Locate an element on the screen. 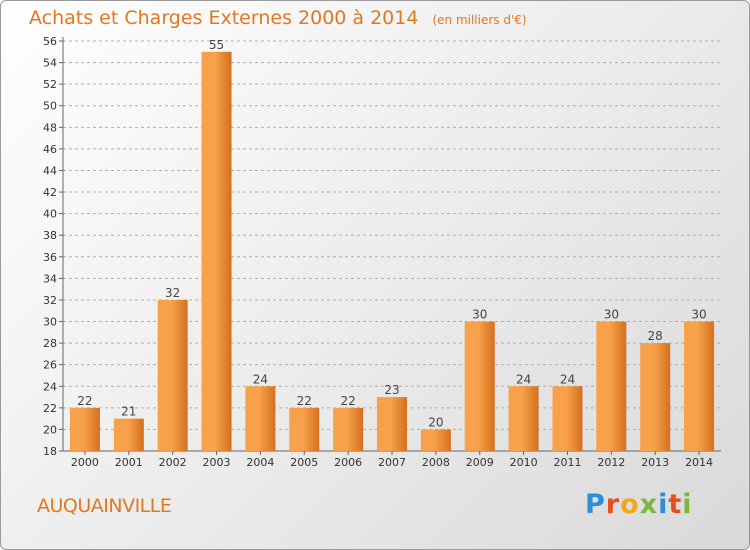 The height and width of the screenshot is (550, 750). x-tick-label: 2014 is located at coordinates (699, 462).